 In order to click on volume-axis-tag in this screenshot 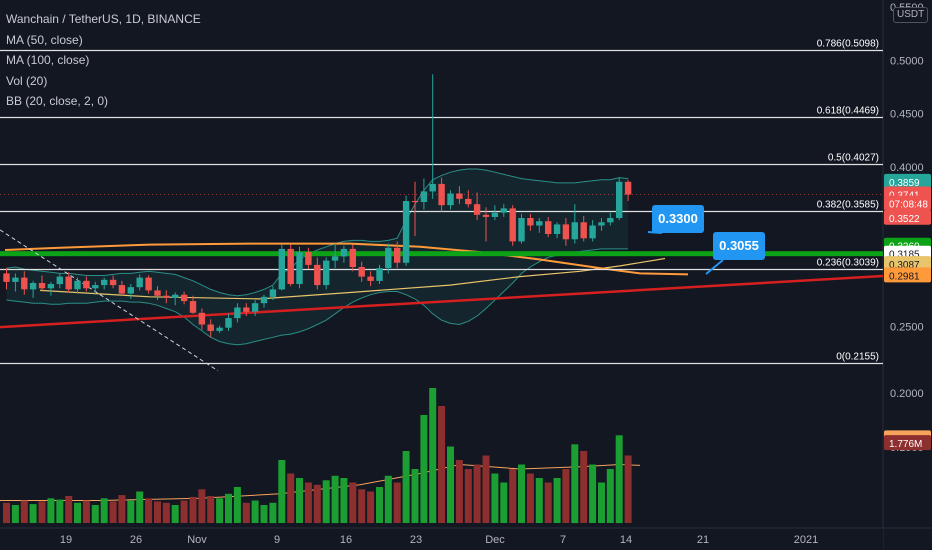, I will do `click(907, 443)`.